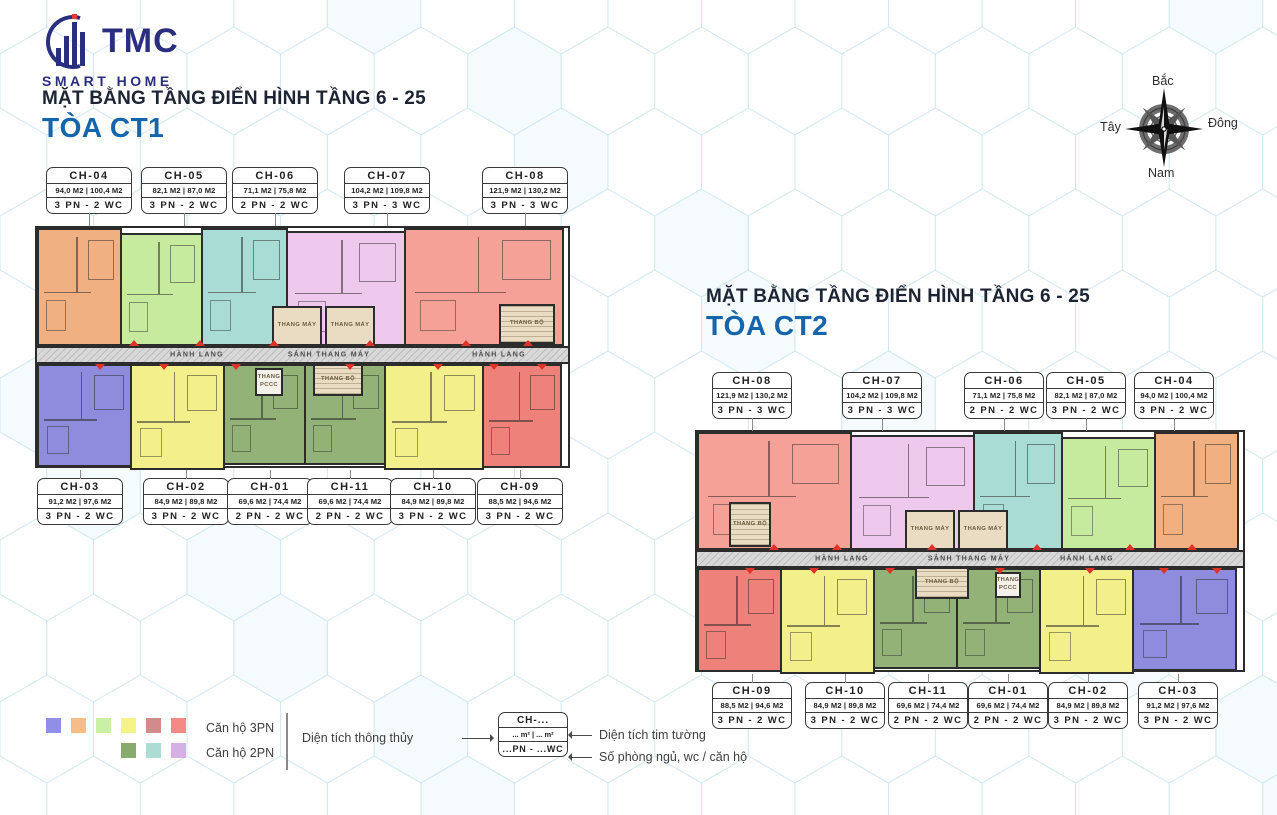 The height and width of the screenshot is (815, 1277). Describe the element at coordinates (1086, 396) in the screenshot. I see `unit-area: 82,1 M2 | 87,0 M2` at that location.